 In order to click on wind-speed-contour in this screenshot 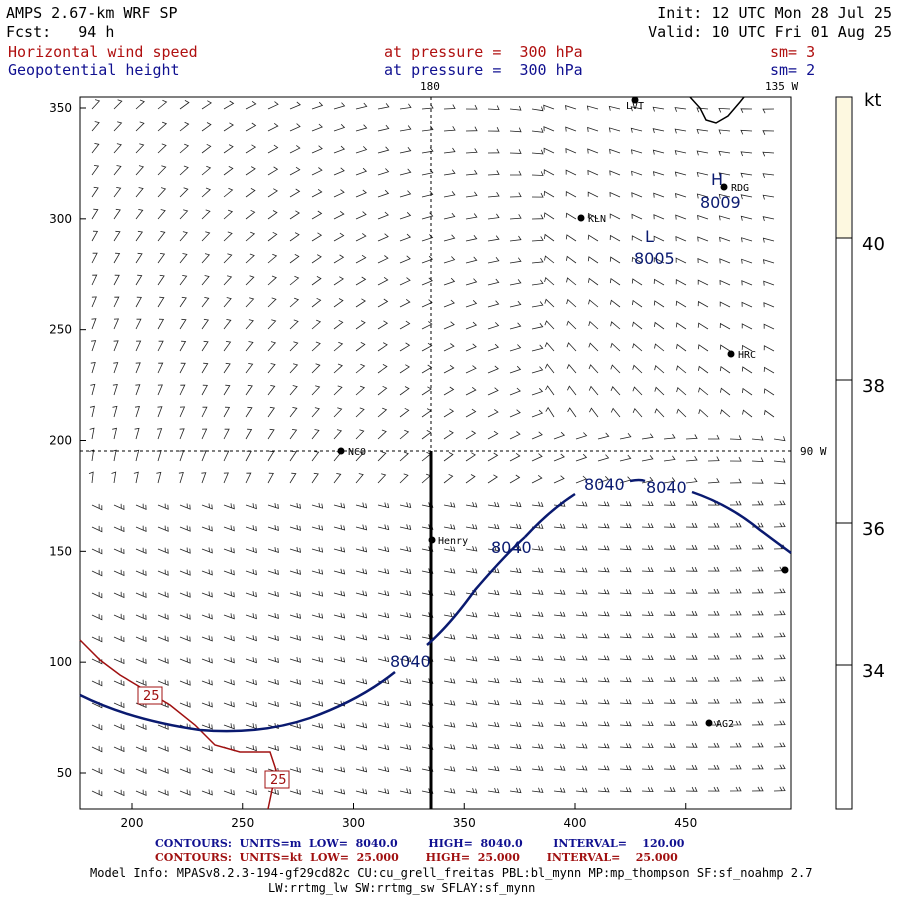, I will do `click(178, 724)`.